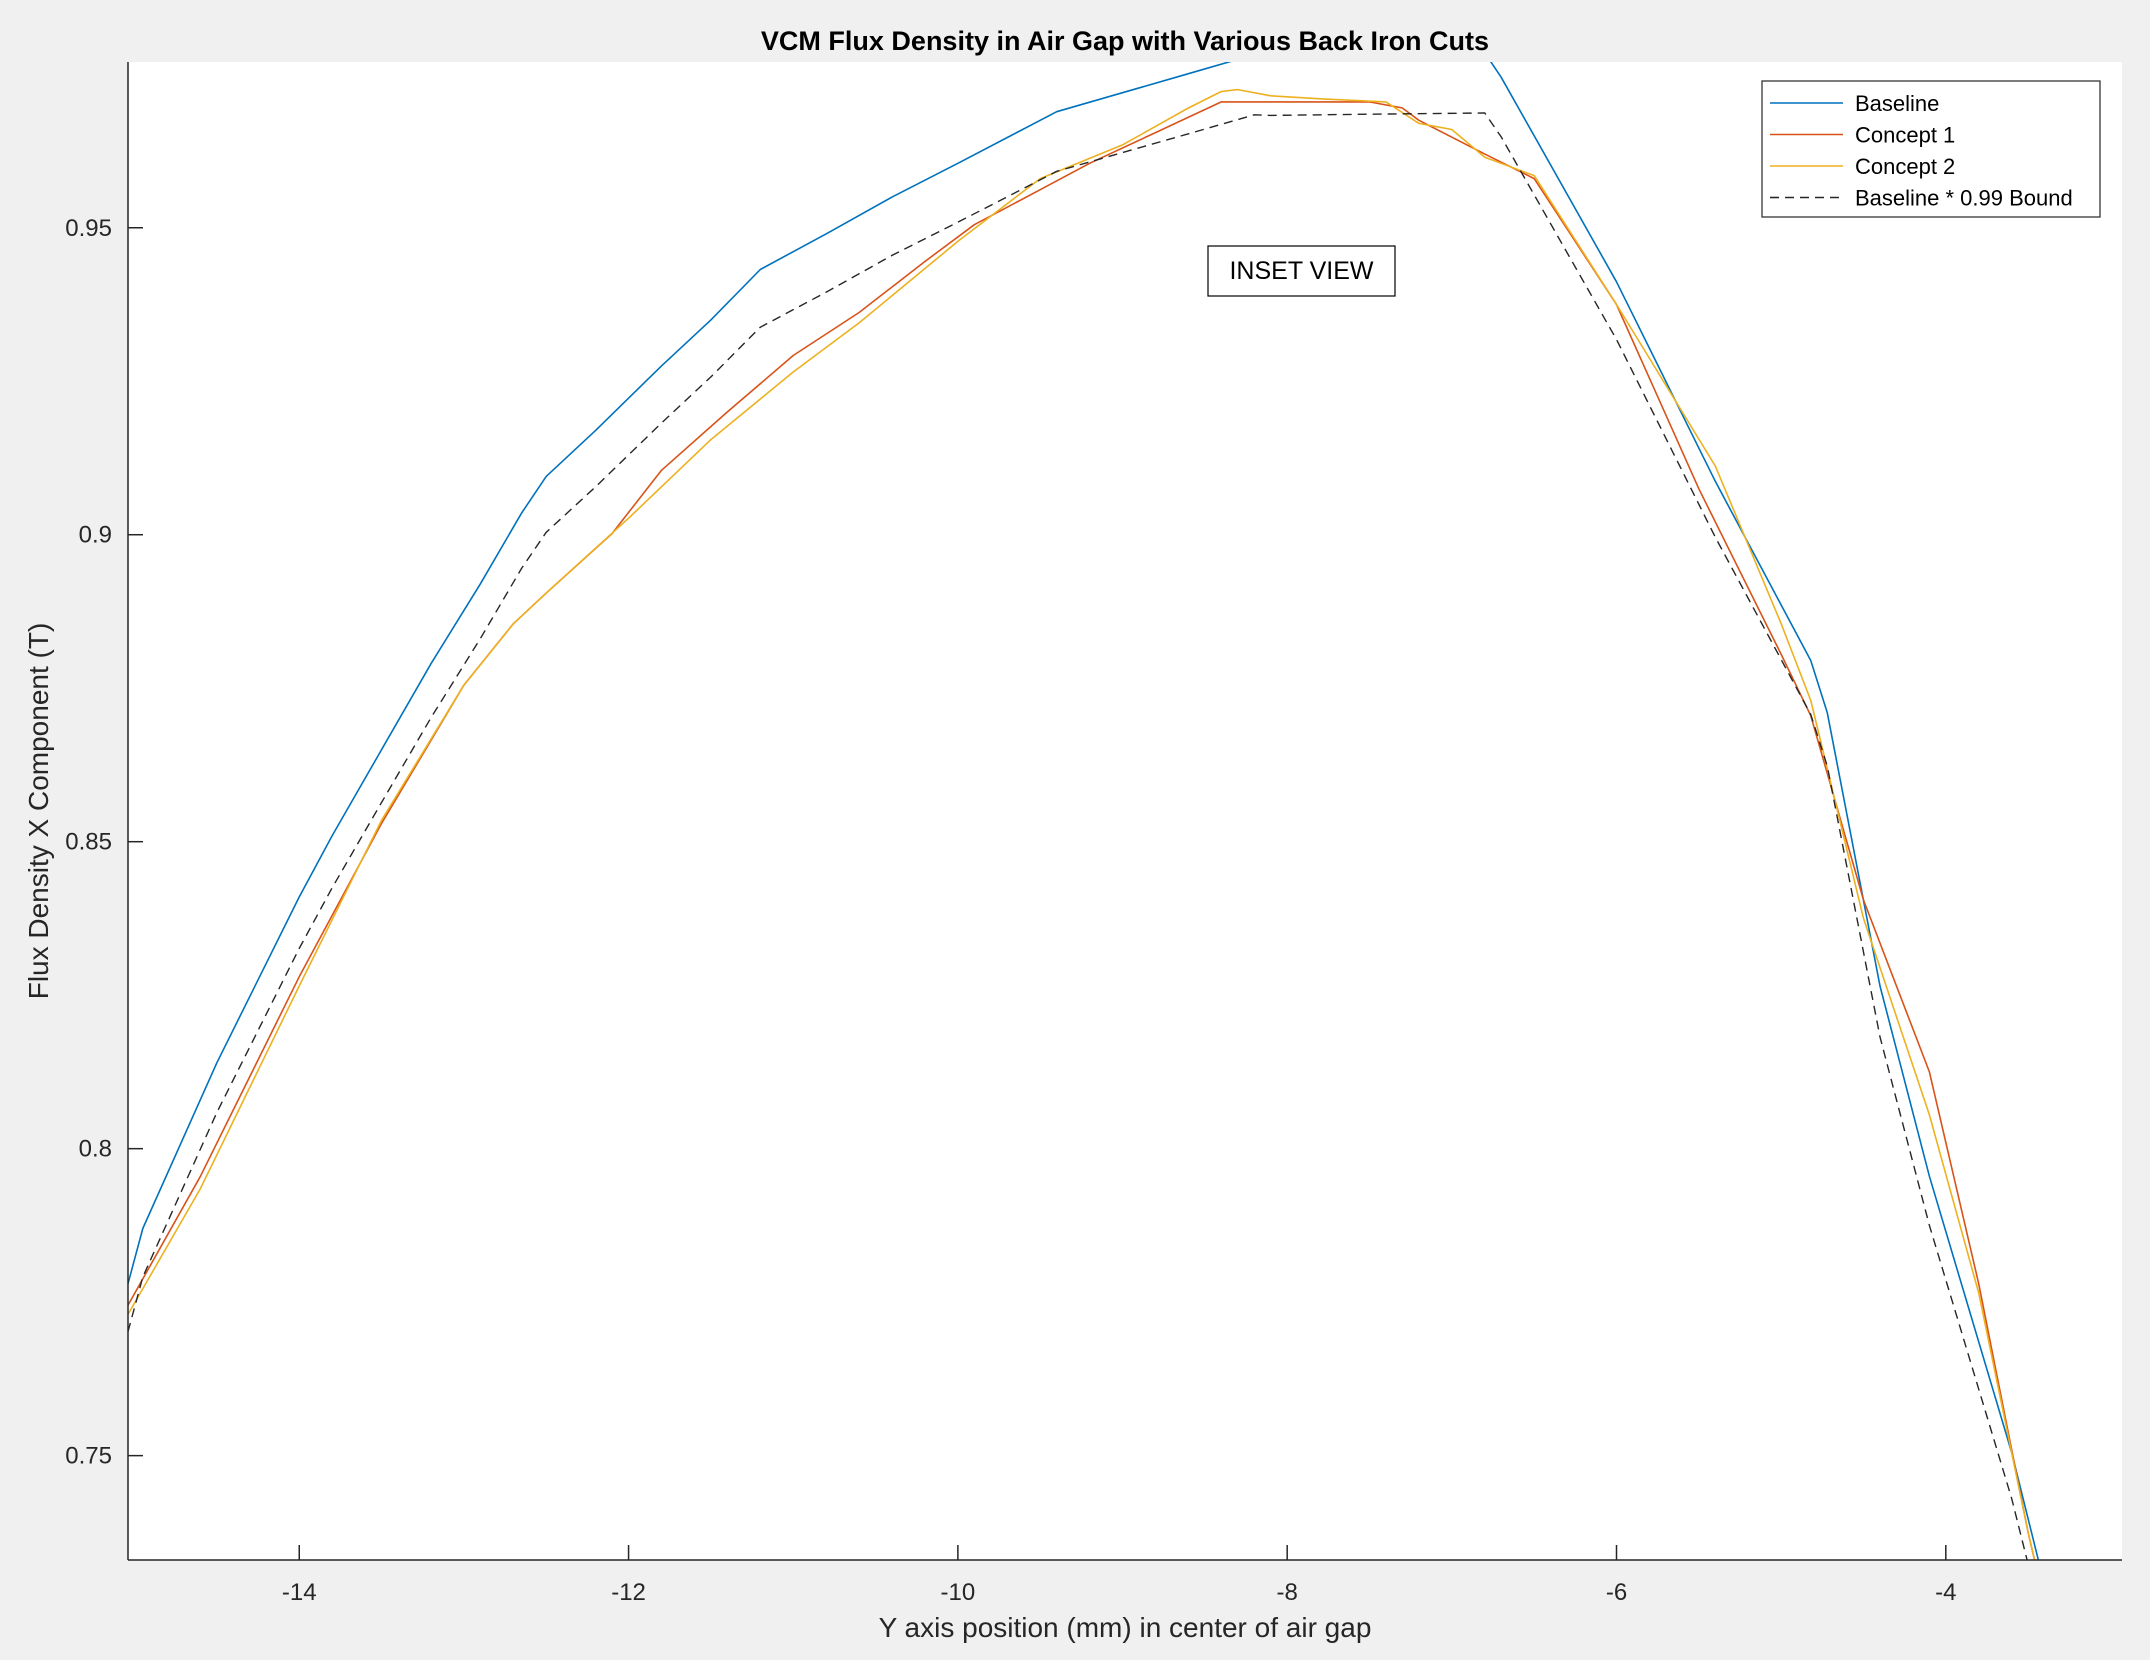 This screenshot has width=2150, height=1660. I want to click on inset-view-annotation: INSET VIEW, so click(1301, 271).